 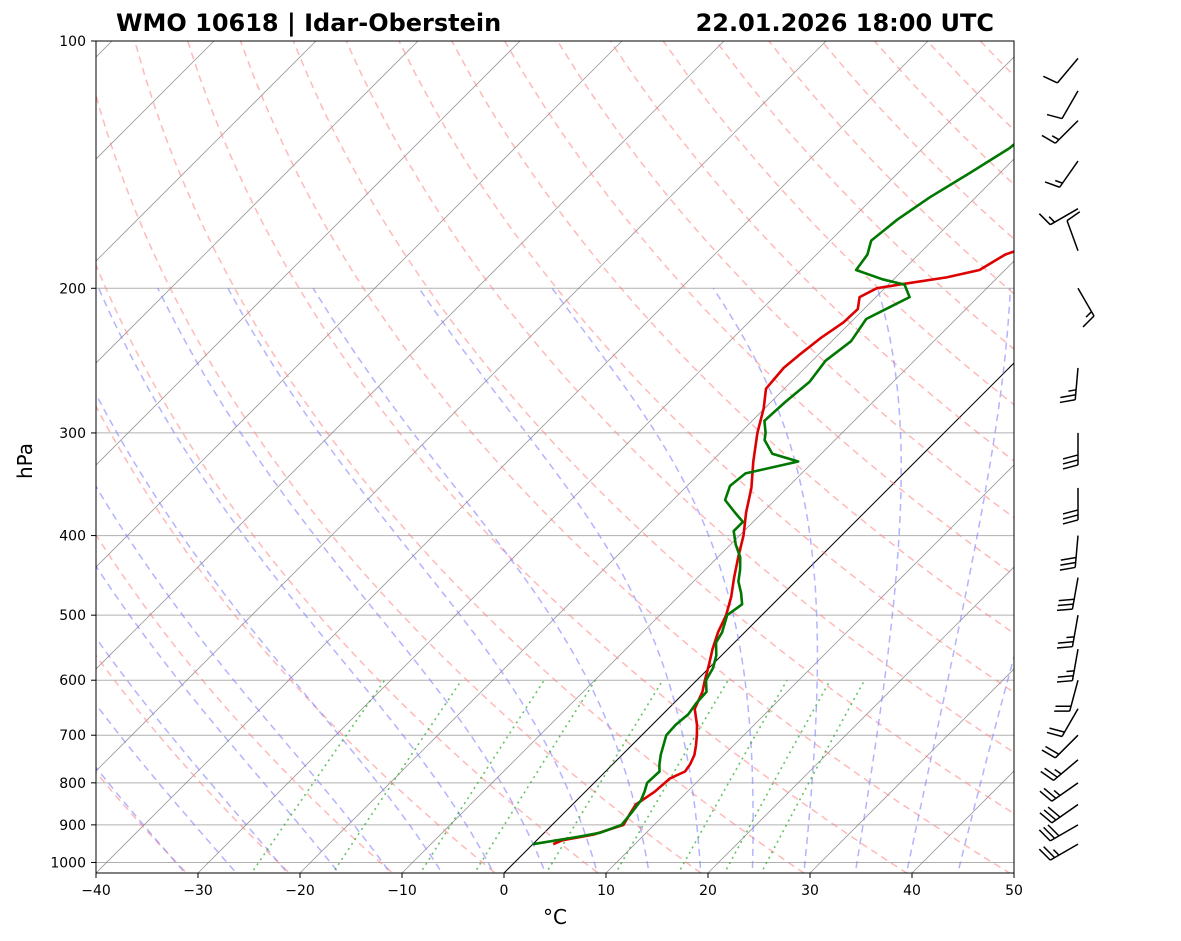 What do you see at coordinates (1014, 891) in the screenshot?
I see `x-tick-label: 50` at bounding box center [1014, 891].